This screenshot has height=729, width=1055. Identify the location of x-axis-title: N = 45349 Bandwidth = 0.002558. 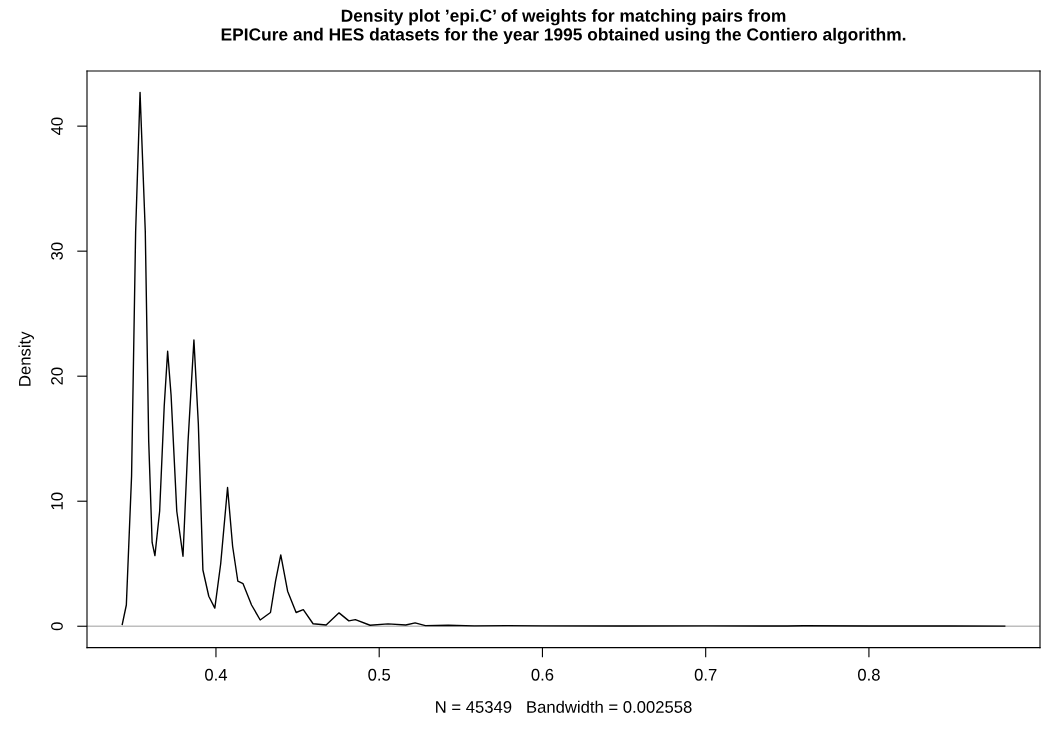
(564, 706).